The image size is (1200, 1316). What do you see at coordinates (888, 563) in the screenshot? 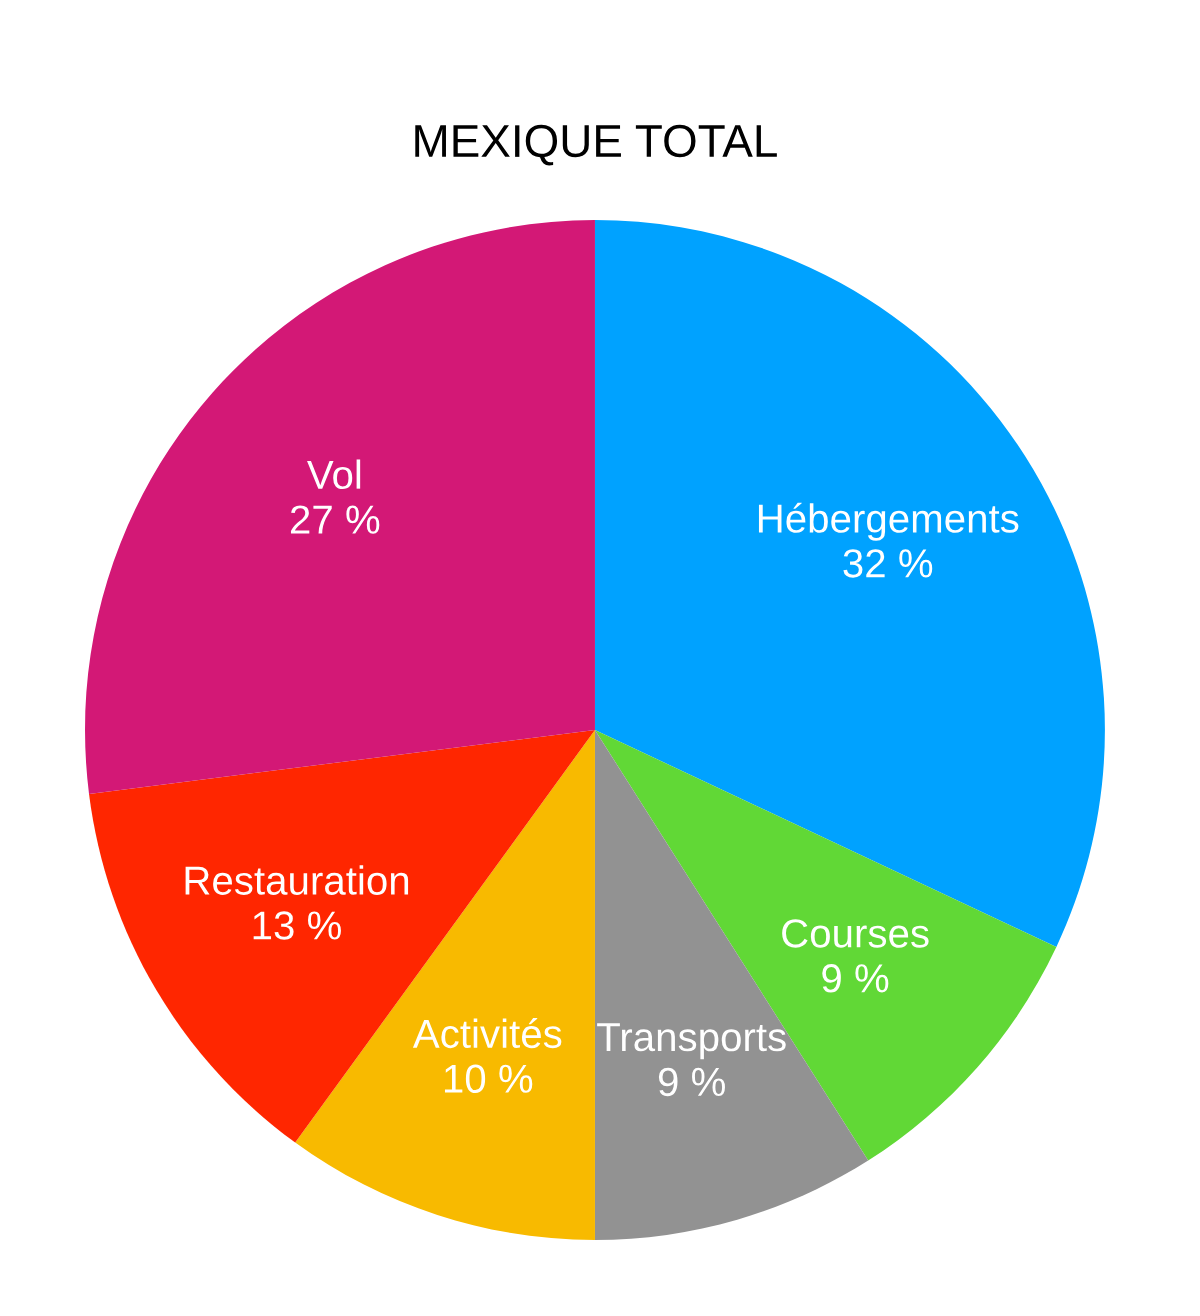
I see `data-label: 32 %` at bounding box center [888, 563].